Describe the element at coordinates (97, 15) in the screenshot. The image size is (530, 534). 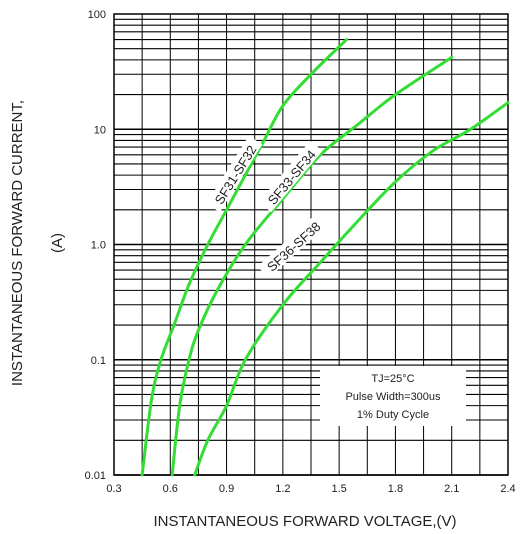
I see `y-tick-label: 100` at that location.